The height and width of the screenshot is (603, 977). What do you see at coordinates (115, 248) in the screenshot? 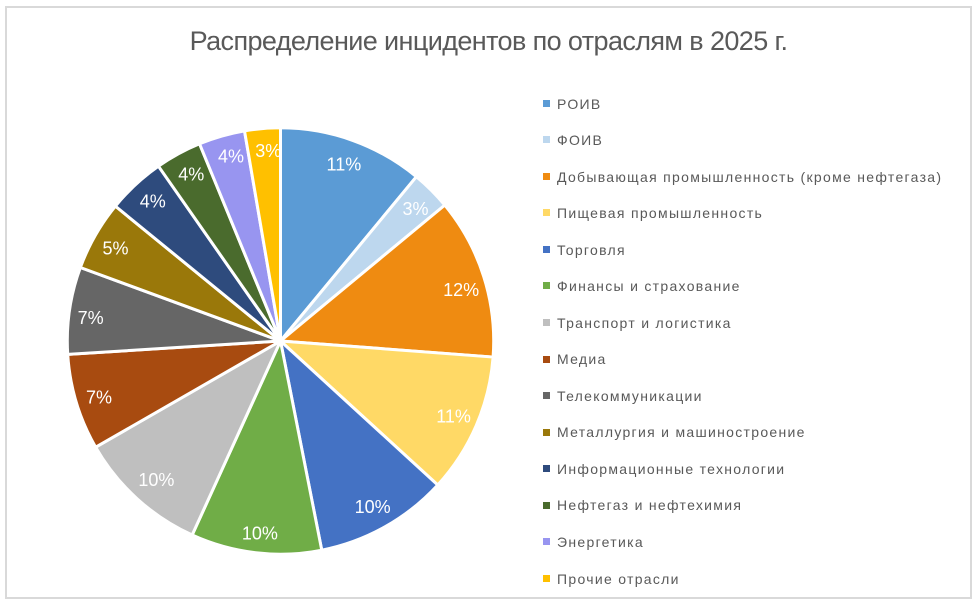
I see `svg-text: 5%` at bounding box center [115, 248].